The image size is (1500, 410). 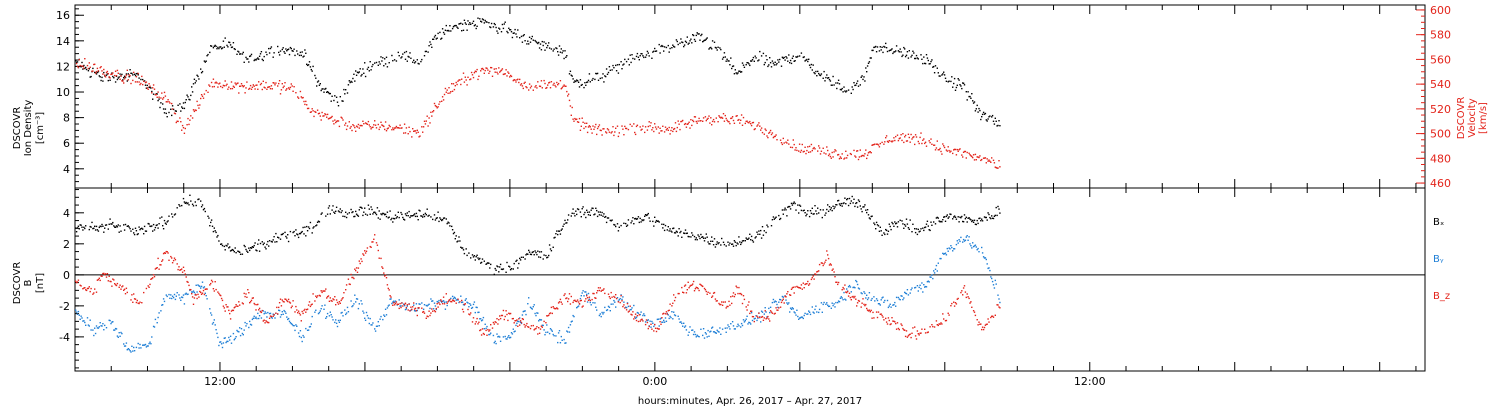 I want to click on density-axis-title-line3: [cm⁻³], so click(x=40, y=128).